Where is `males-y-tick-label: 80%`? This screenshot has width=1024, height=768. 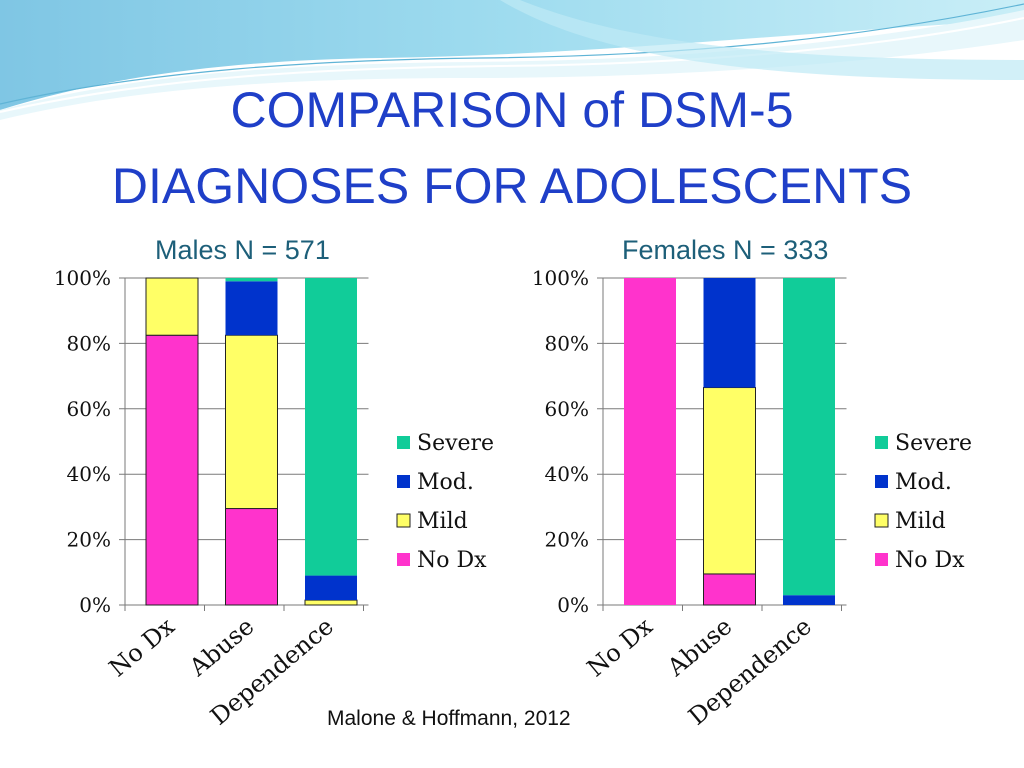 males-y-tick-label: 80% is located at coordinates (89, 343).